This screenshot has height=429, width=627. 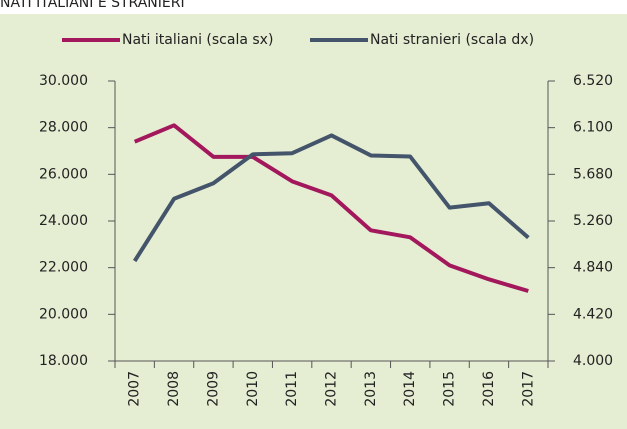 What do you see at coordinates (410, 389) in the screenshot?
I see `x-tick-label: 2014` at bounding box center [410, 389].